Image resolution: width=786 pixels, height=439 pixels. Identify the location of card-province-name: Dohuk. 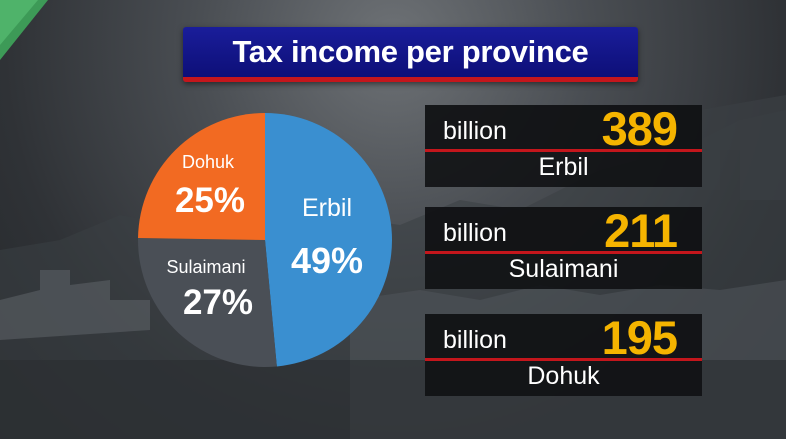
(563, 376).